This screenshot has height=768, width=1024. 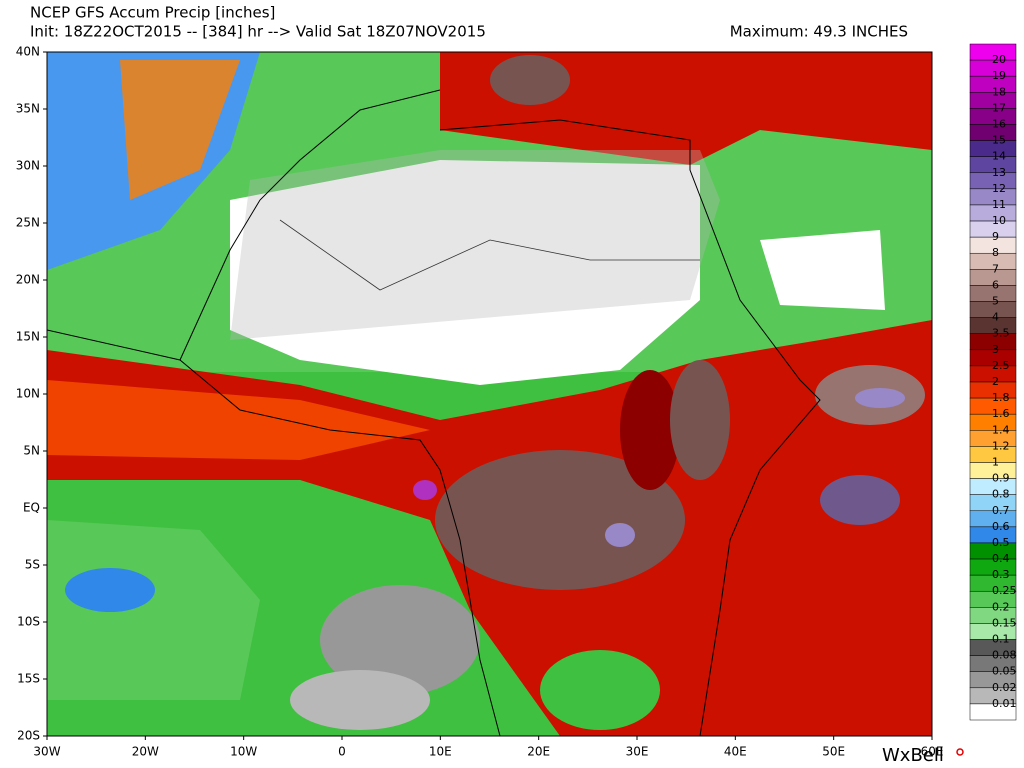 I want to click on lat-label: 15N, so click(x=28, y=337).